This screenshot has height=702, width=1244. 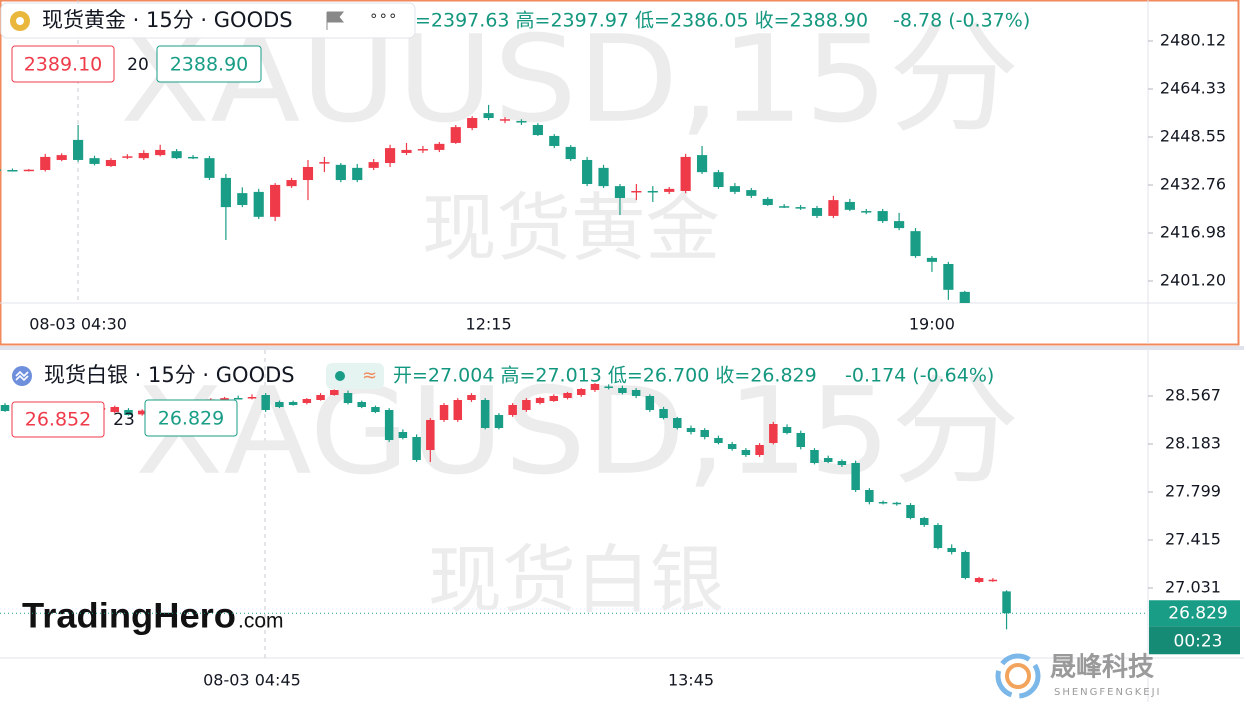 What do you see at coordinates (1108, 692) in the screenshot?
I see `company-latin: SHENGFENGKEJI` at bounding box center [1108, 692].